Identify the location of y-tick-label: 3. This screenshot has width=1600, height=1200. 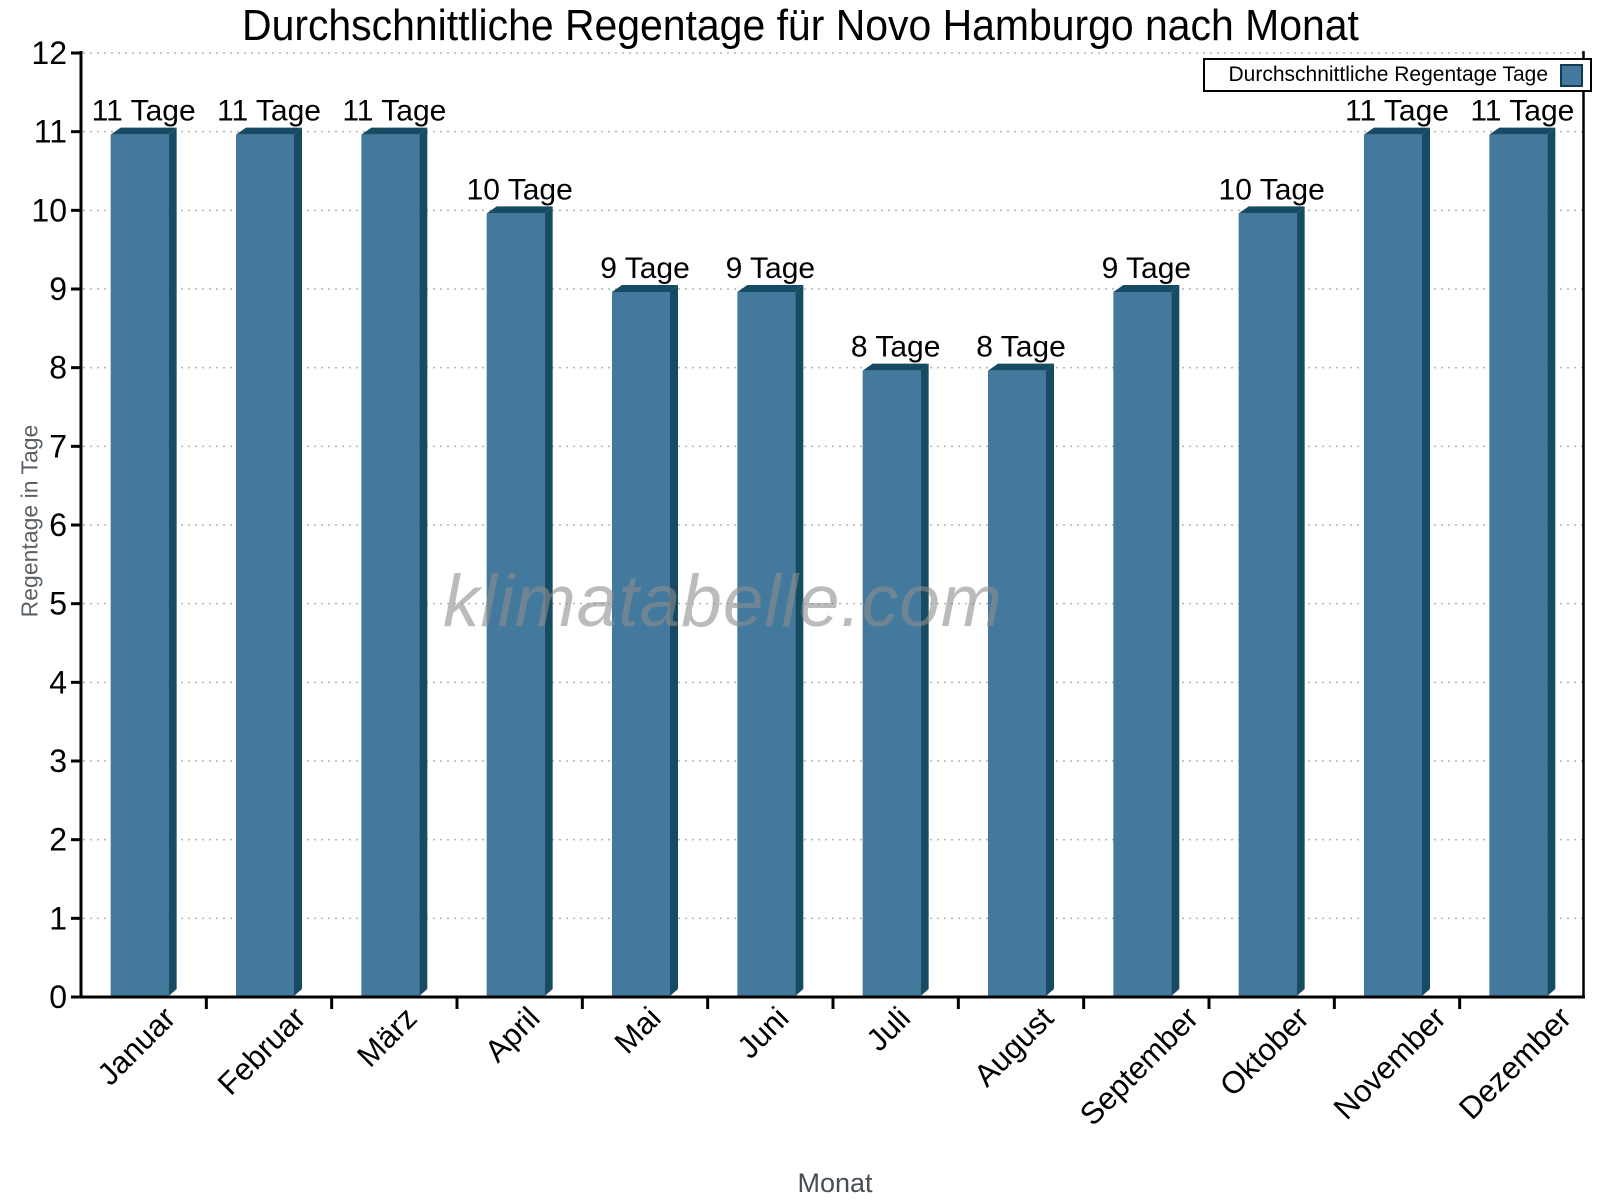
(58, 761).